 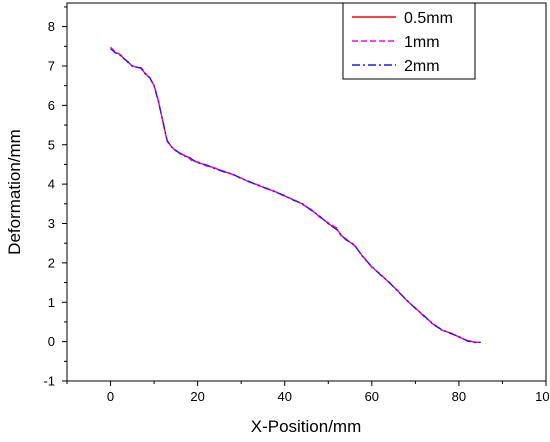 I want to click on y-tick-label: 6, so click(x=51, y=105).